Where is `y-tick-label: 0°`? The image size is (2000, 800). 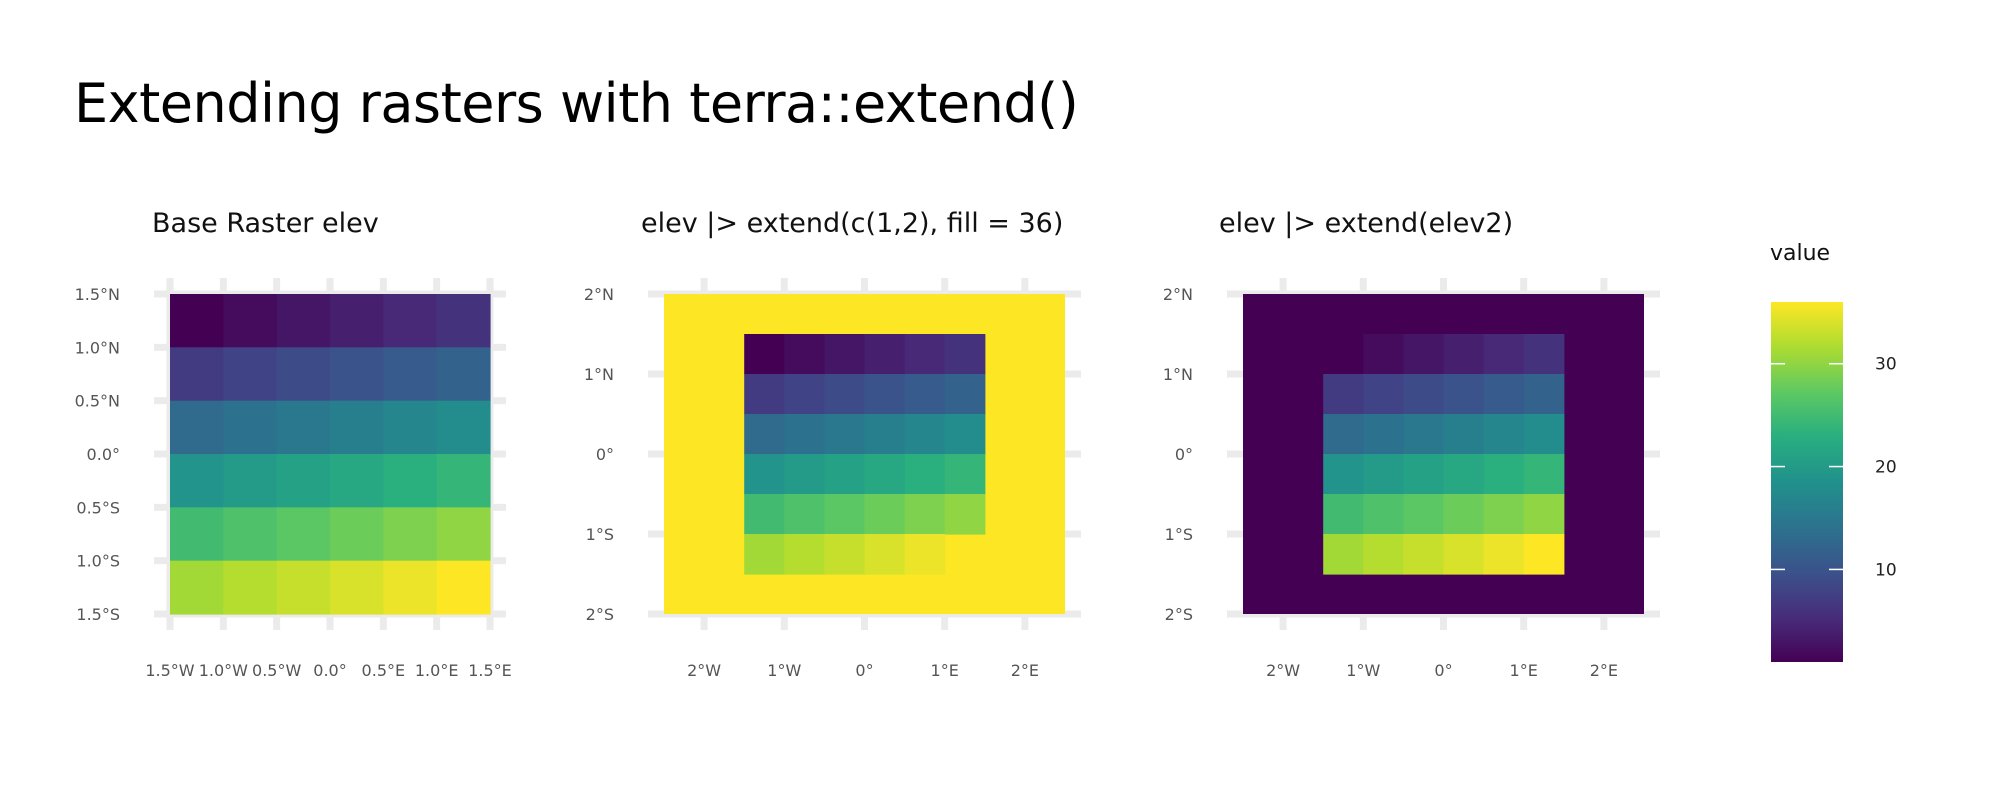
y-tick-label: 0° is located at coordinates (605, 454).